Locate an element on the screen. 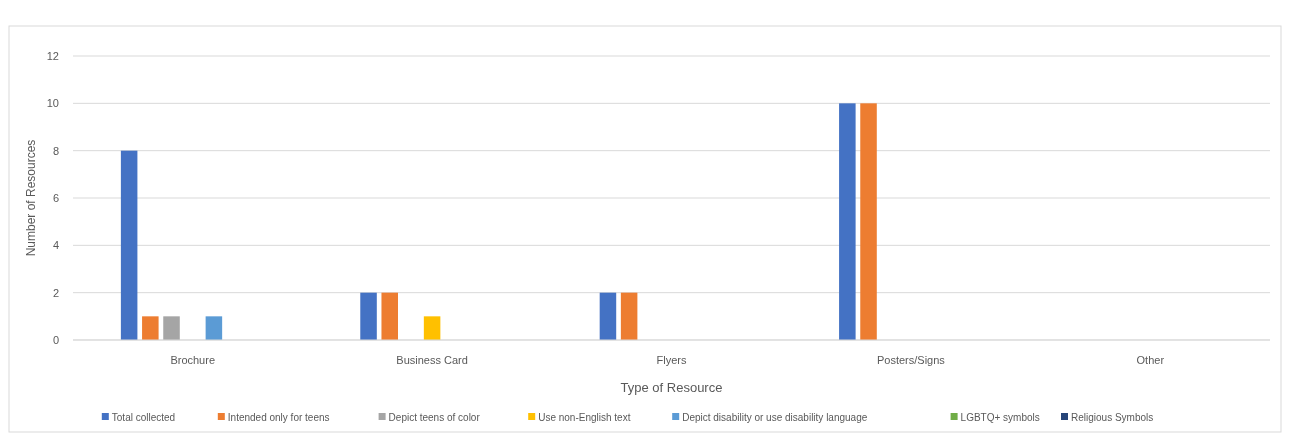 The image size is (1290, 441). x-tick-label: Business Card is located at coordinates (432, 360).